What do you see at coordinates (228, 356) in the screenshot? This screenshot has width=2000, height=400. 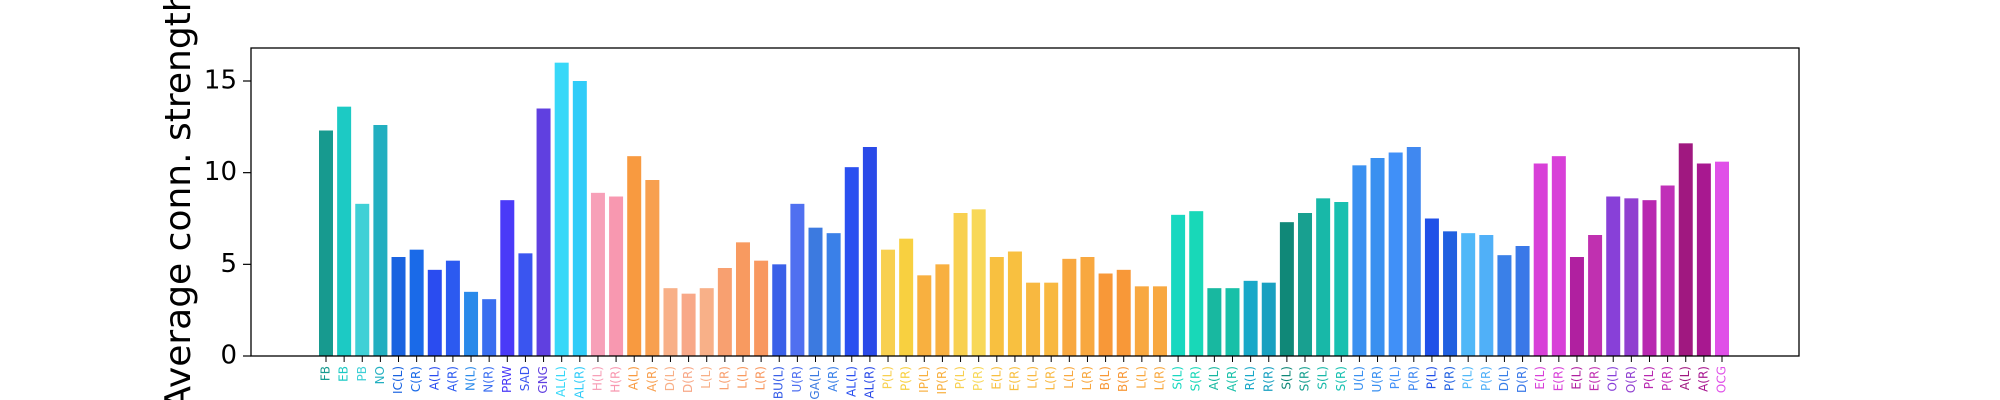 I see `y-tick-label: 0` at bounding box center [228, 356].